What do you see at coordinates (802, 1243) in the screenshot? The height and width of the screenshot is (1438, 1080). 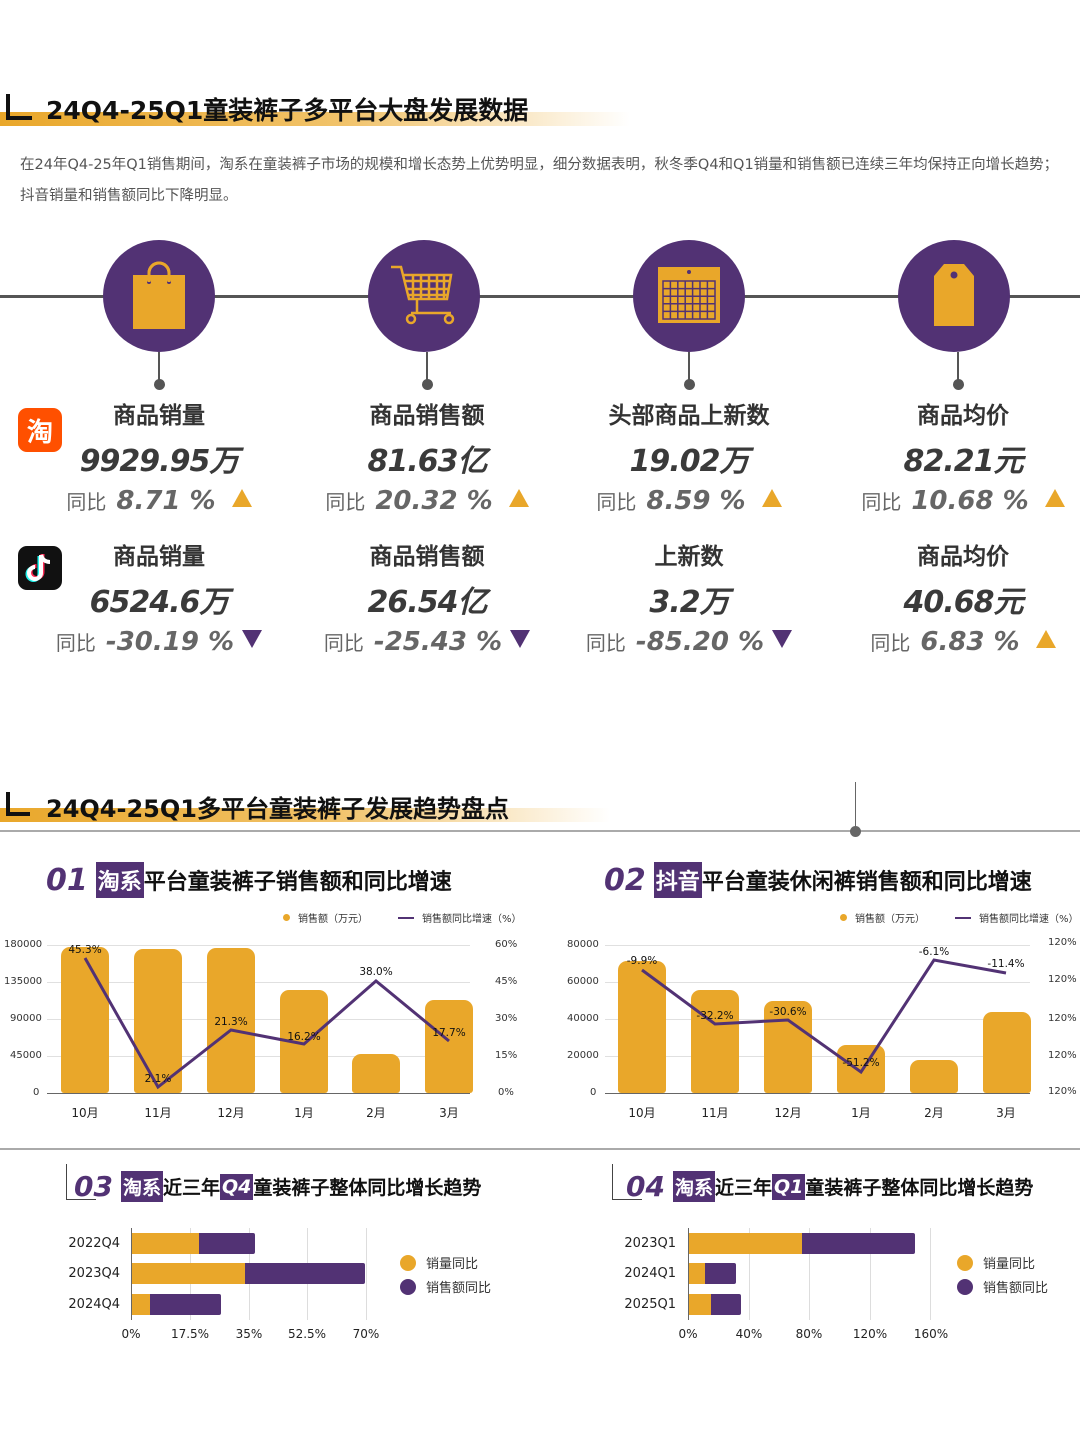 I see `hbar-2023Q1` at bounding box center [802, 1243].